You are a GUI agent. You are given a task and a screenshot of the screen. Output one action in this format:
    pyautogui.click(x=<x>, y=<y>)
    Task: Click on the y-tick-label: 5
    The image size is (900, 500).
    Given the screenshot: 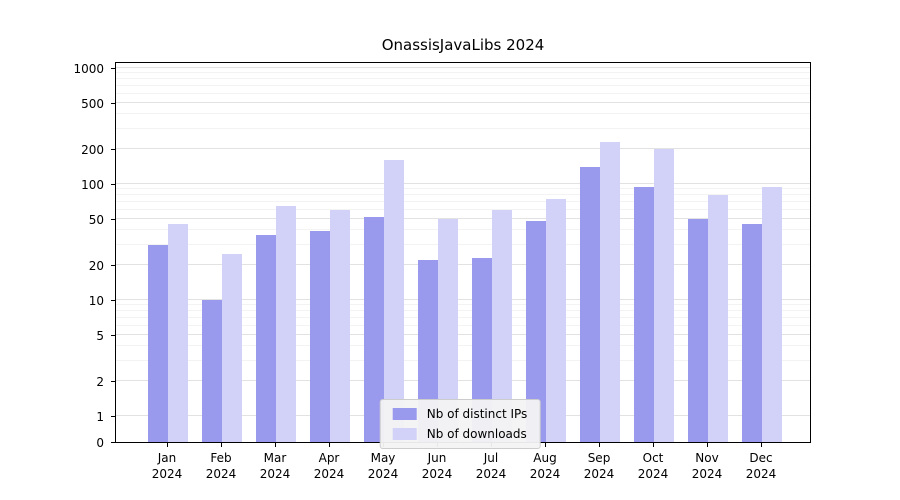 What is the action you would take?
    pyautogui.click(x=100, y=335)
    